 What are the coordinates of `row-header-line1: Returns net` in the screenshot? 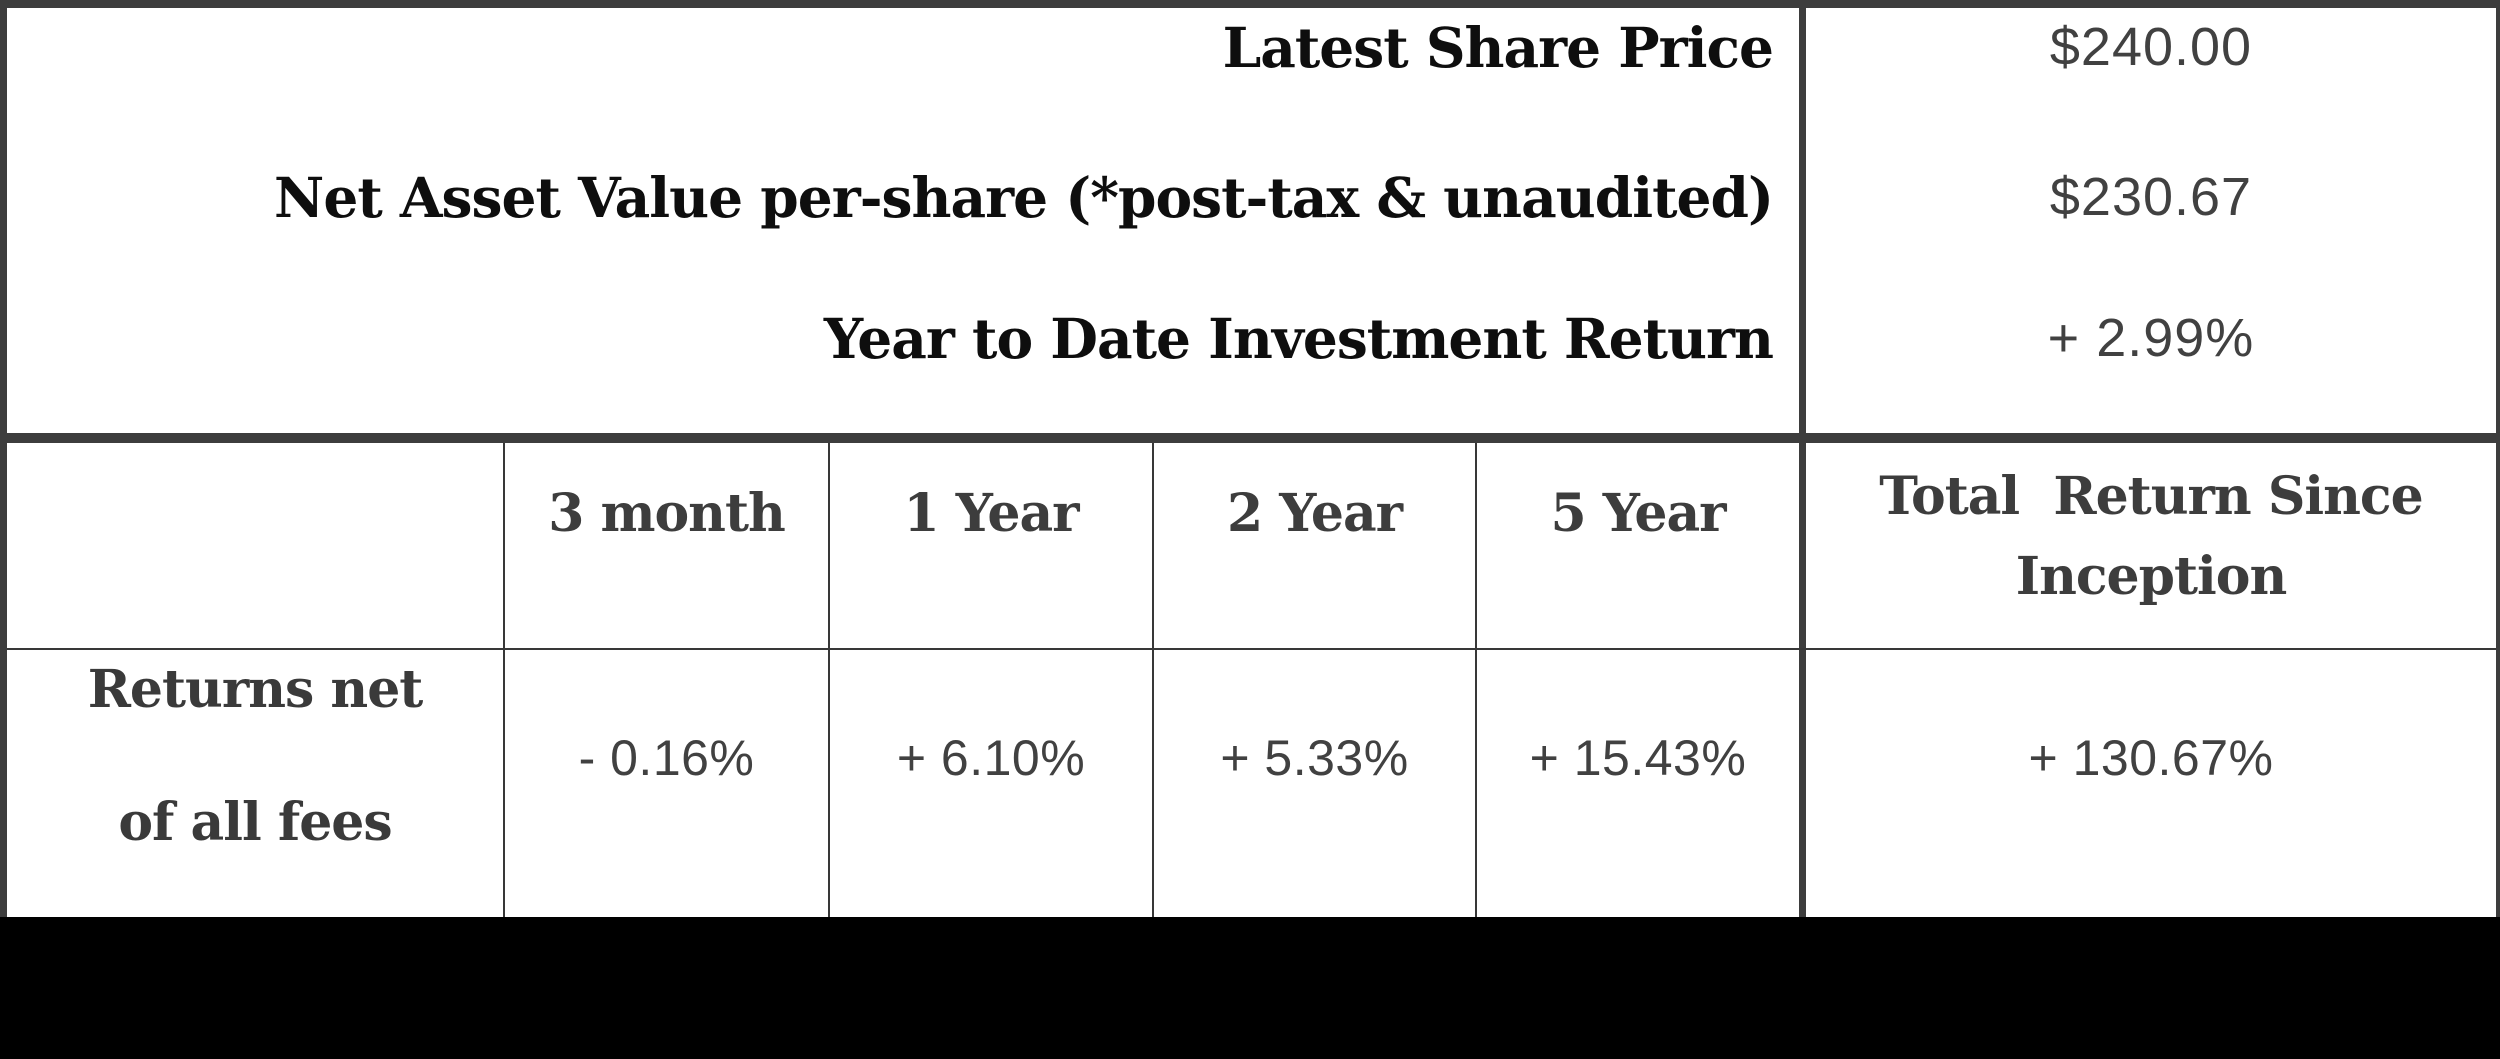 It's located at (255, 689).